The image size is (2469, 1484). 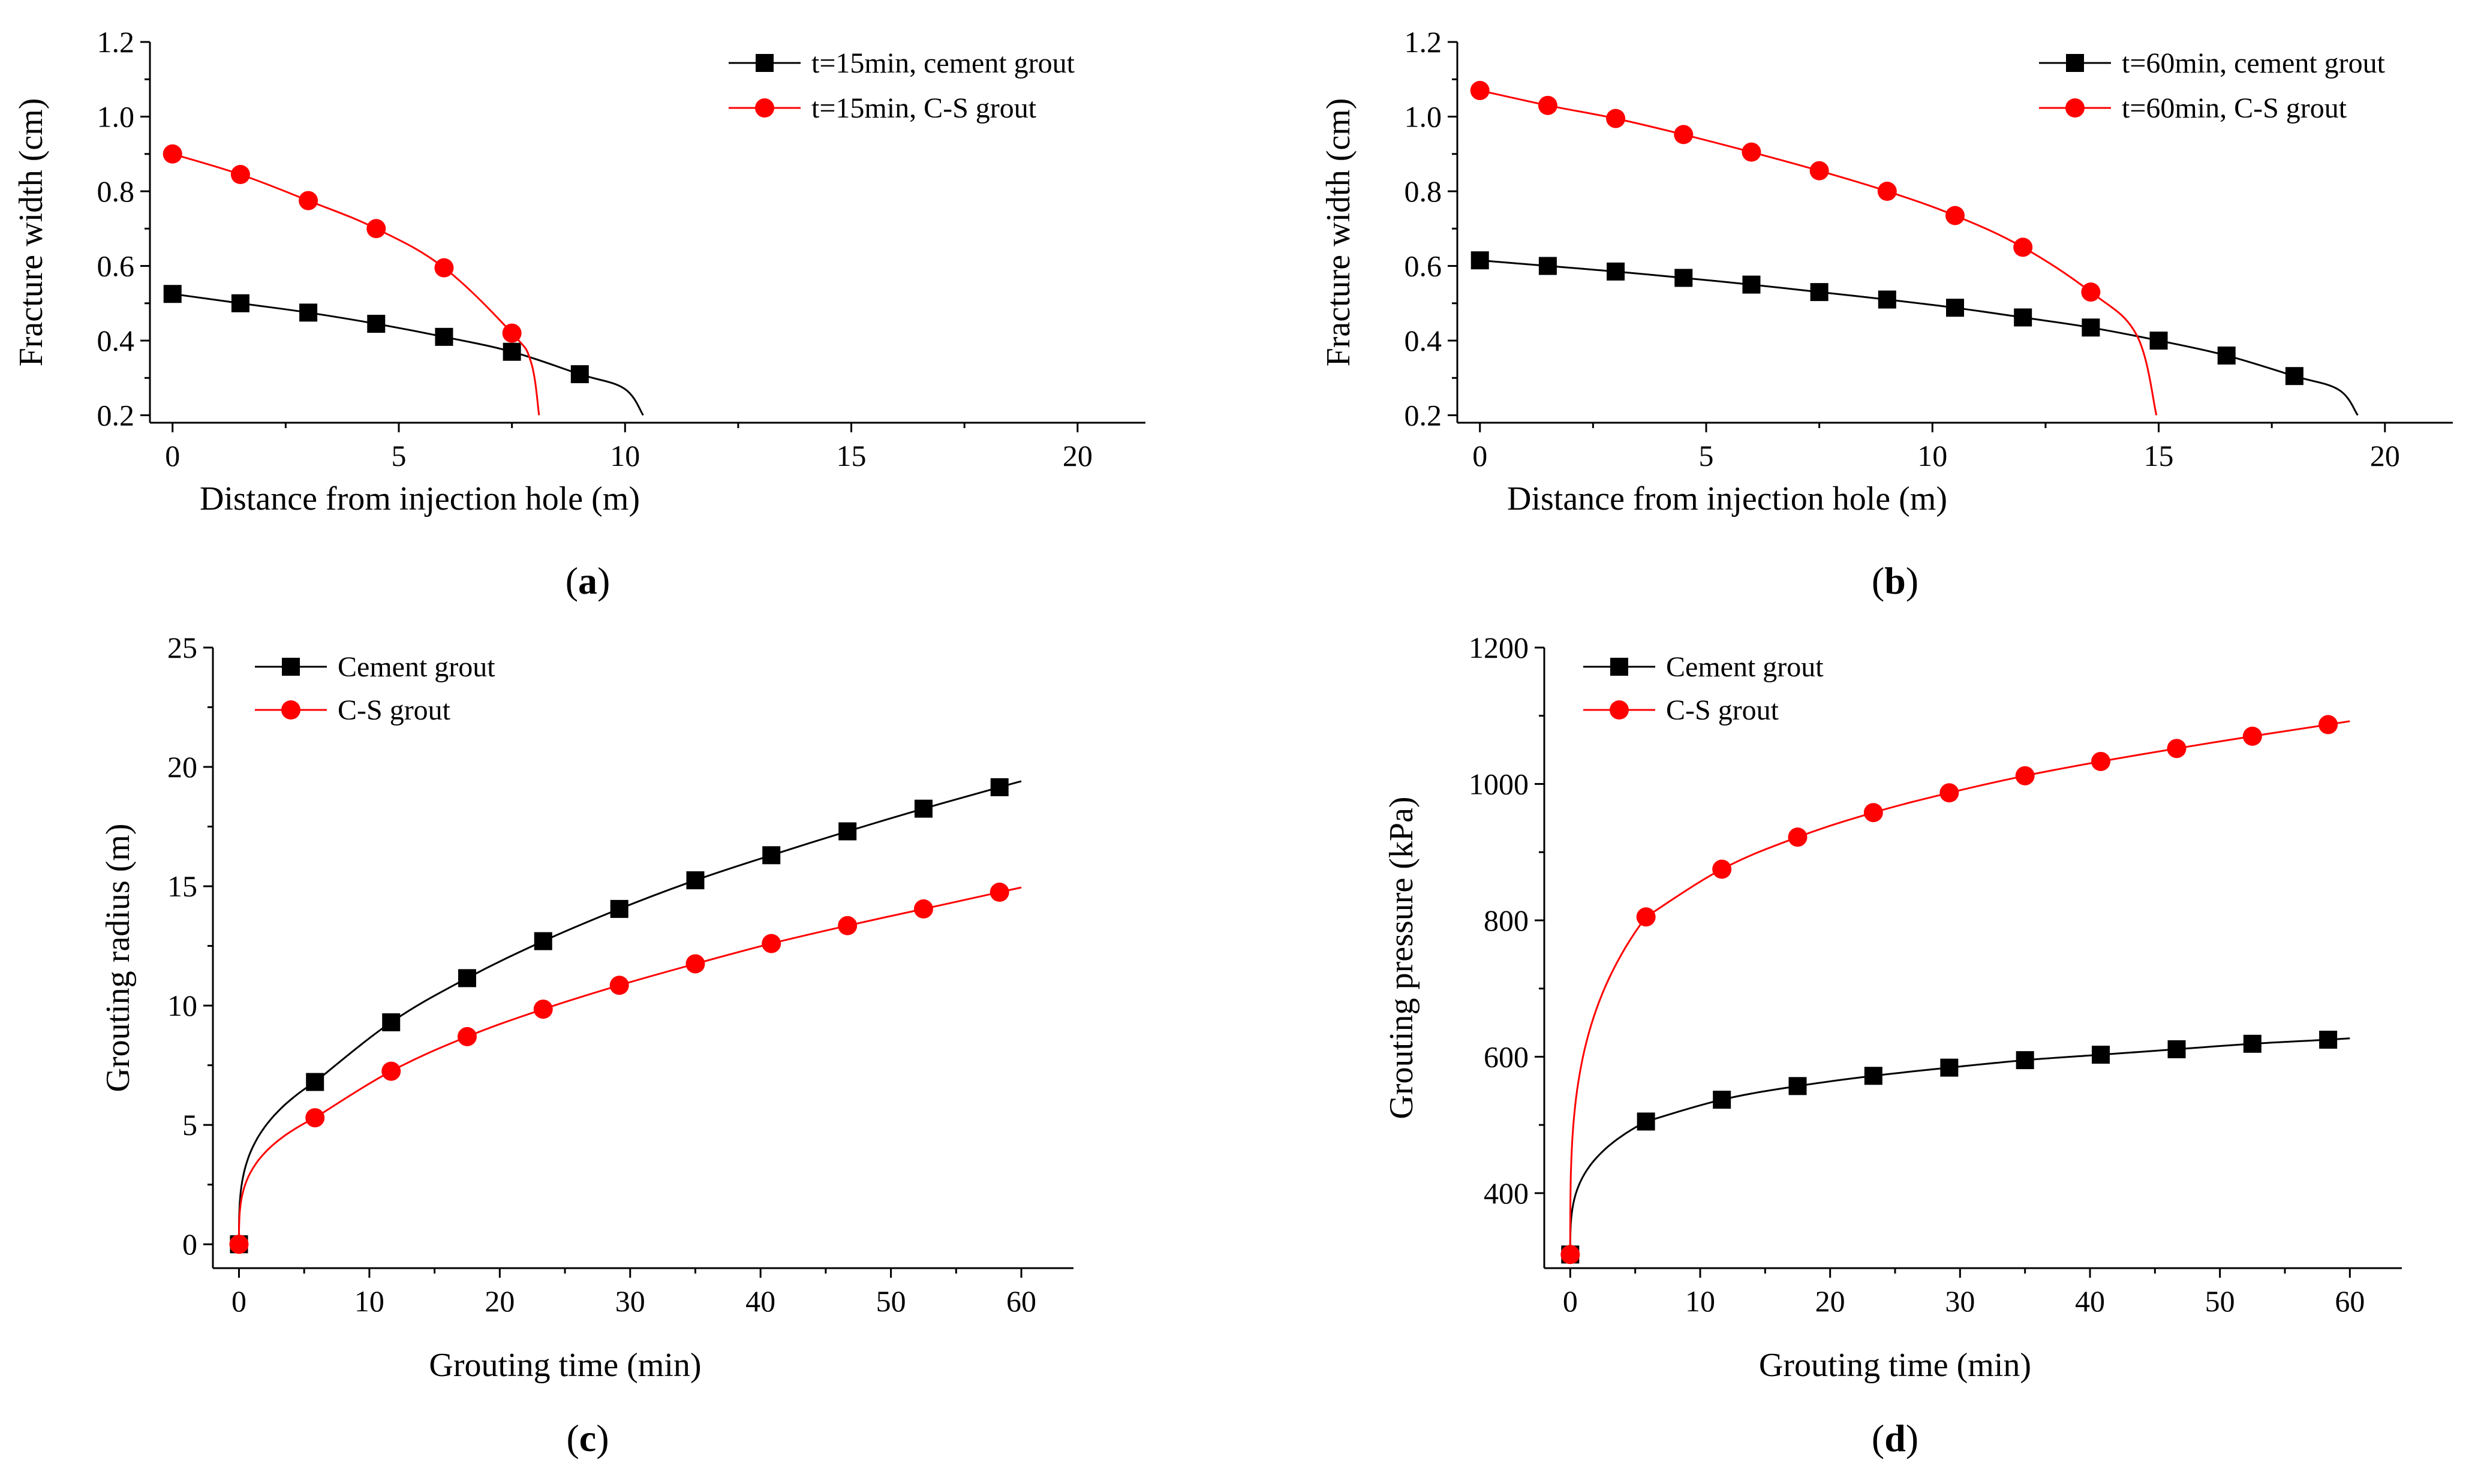 What do you see at coordinates (189, 1125) in the screenshot?
I see `y-tick-label: 5` at bounding box center [189, 1125].